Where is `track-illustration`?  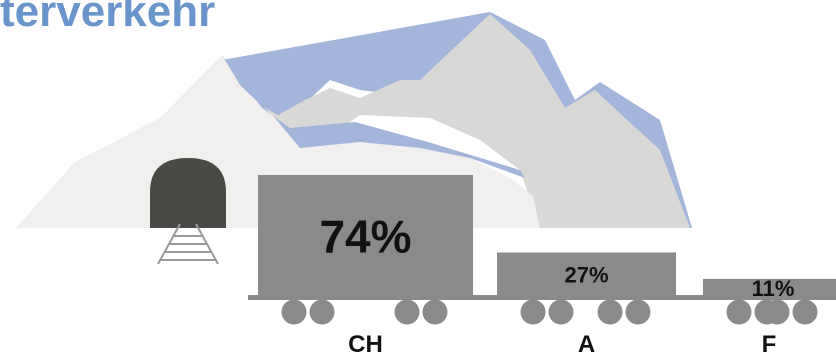 track-illustration is located at coordinates (188, 244).